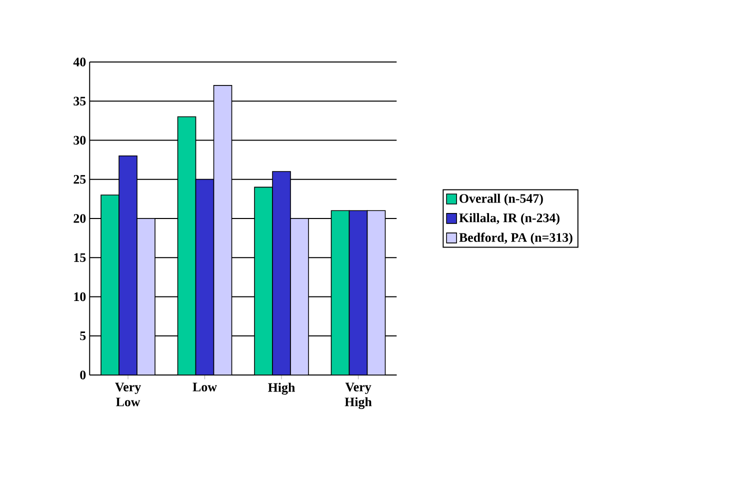  Describe the element at coordinates (83, 375) in the screenshot. I see `y-tick-label: 0` at that location.